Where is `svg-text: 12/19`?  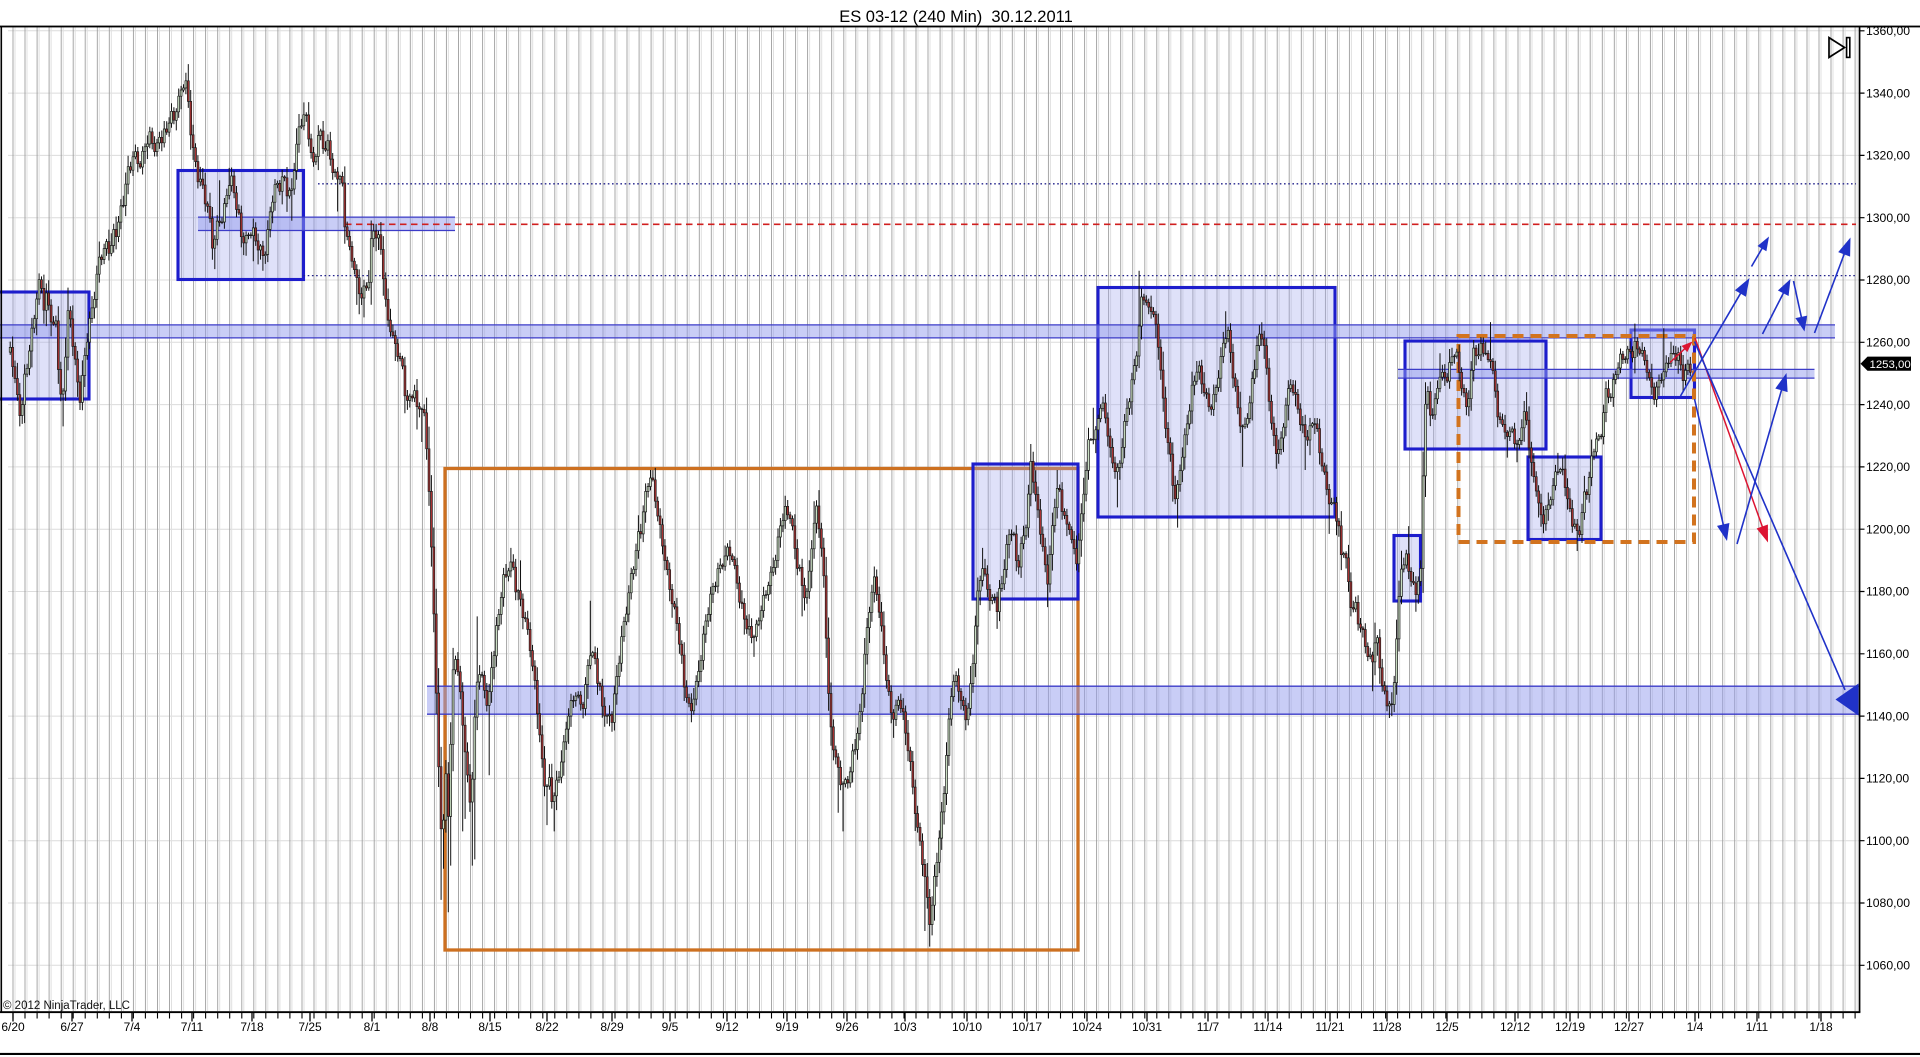 svg-text: 12/19 is located at coordinates (1570, 1027).